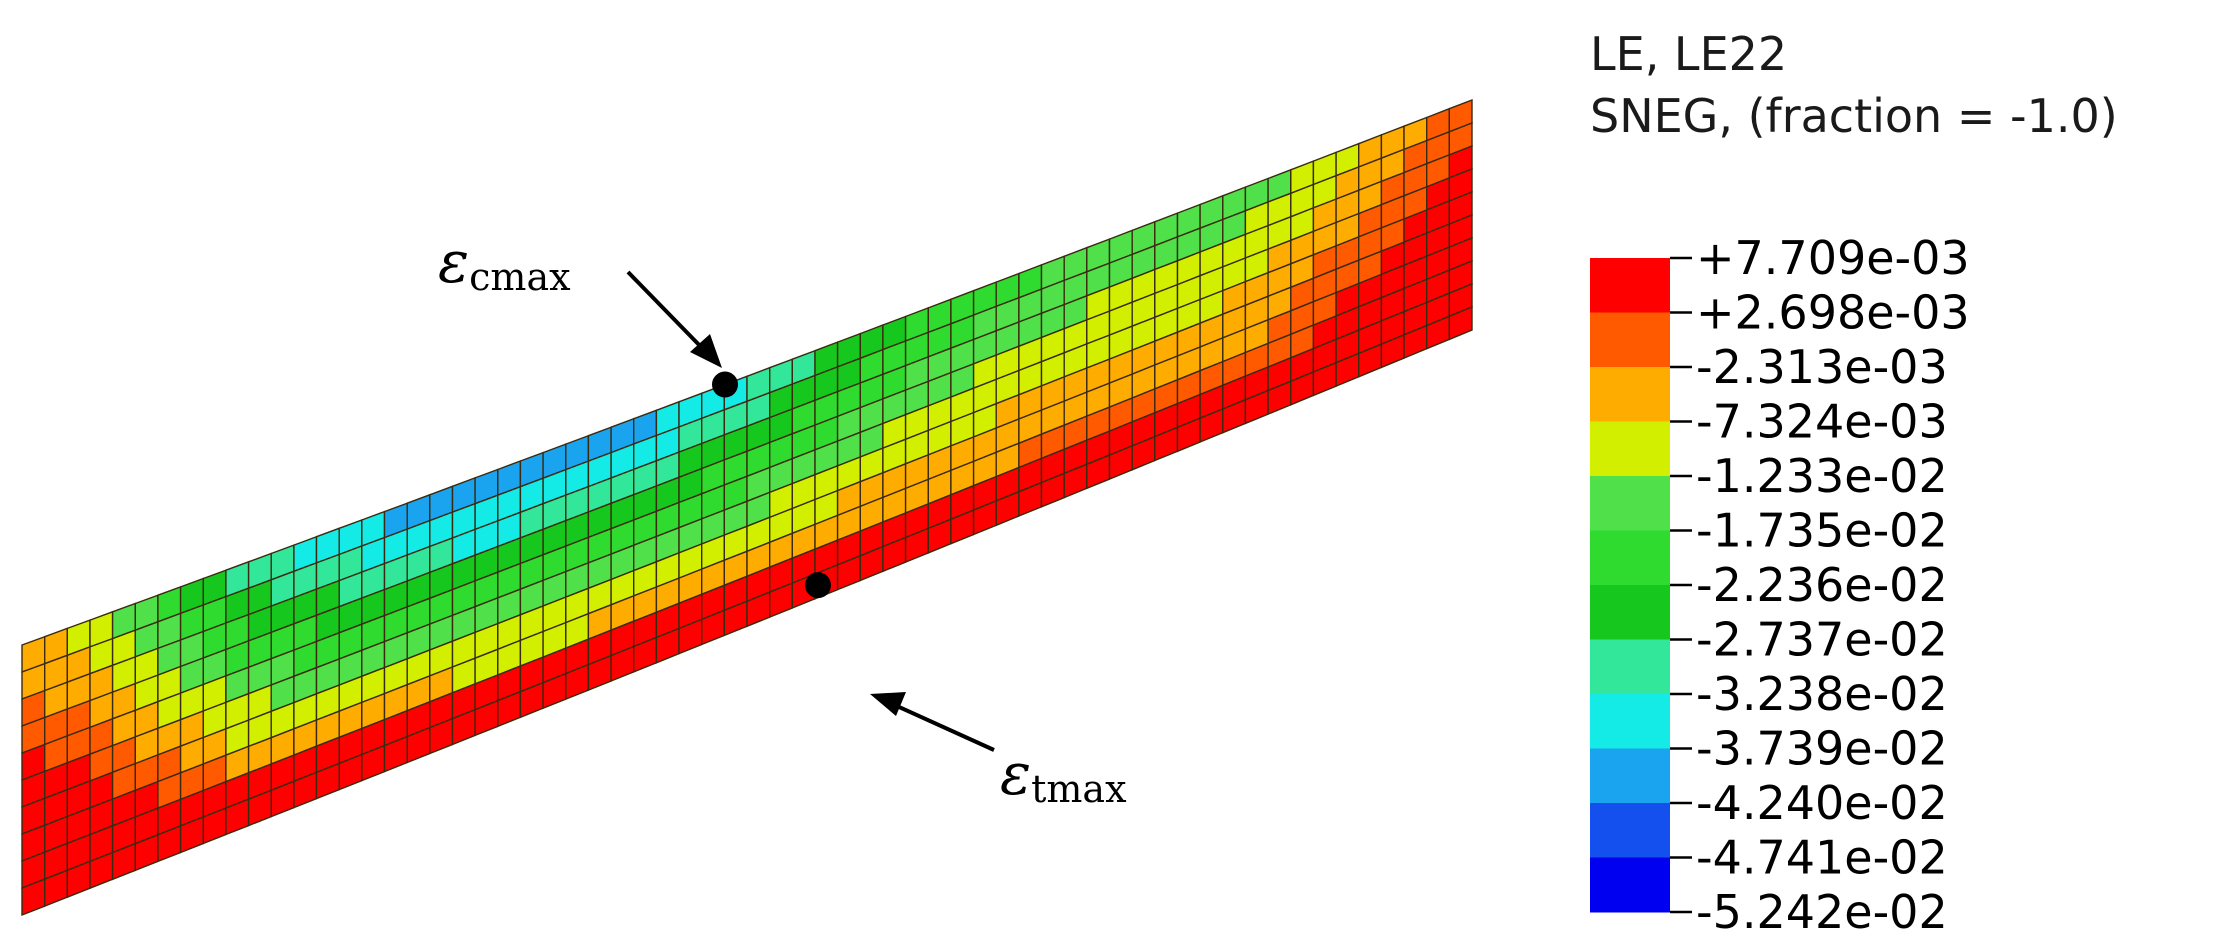 Image resolution: width=2237 pixels, height=950 pixels. What do you see at coordinates (888, 704) in the screenshot?
I see `tension-arrowhead` at bounding box center [888, 704].